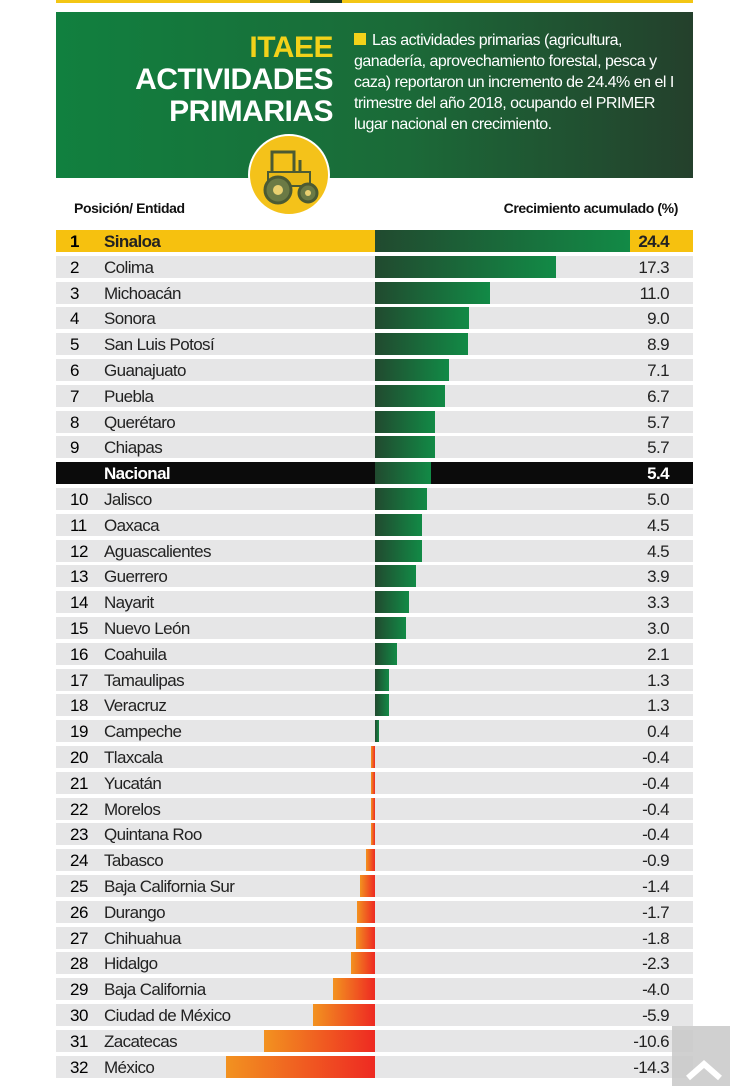  I want to click on entity-label: Colima, so click(129, 267).